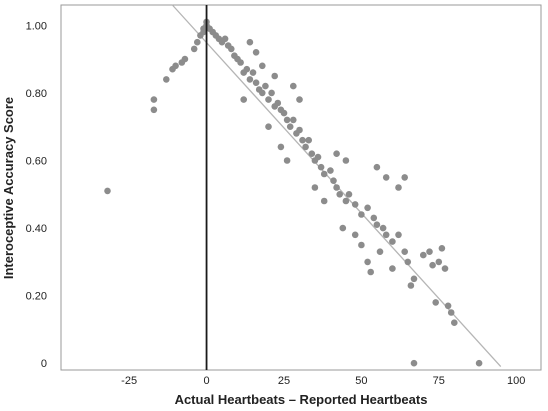 The height and width of the screenshot is (411, 548). What do you see at coordinates (129, 381) in the screenshot?
I see `x-tick-label: -25` at bounding box center [129, 381].